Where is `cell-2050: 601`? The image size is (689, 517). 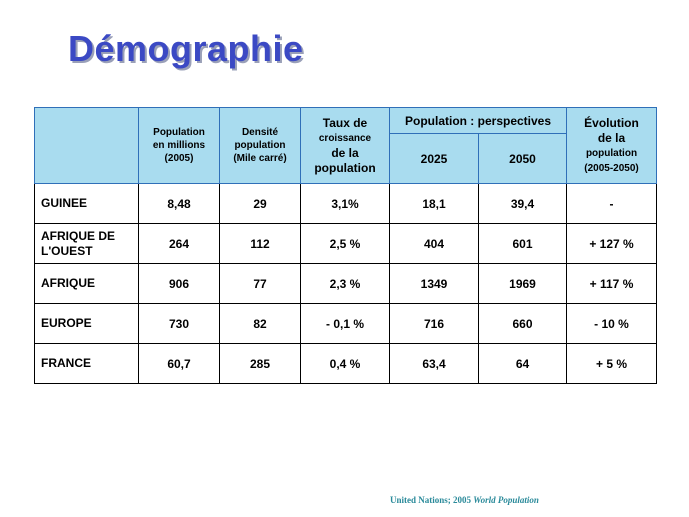
cell-2050: 601 is located at coordinates (522, 243).